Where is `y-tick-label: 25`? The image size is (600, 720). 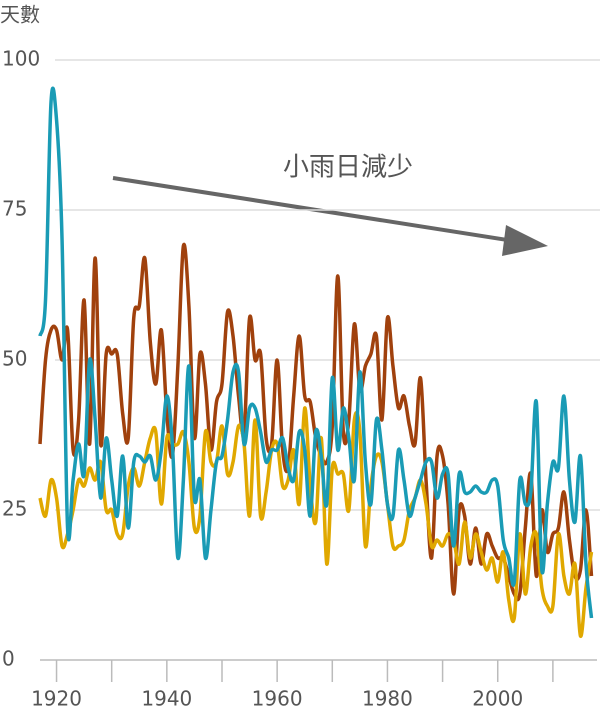
y-tick-label: 25 is located at coordinates (14, 509).